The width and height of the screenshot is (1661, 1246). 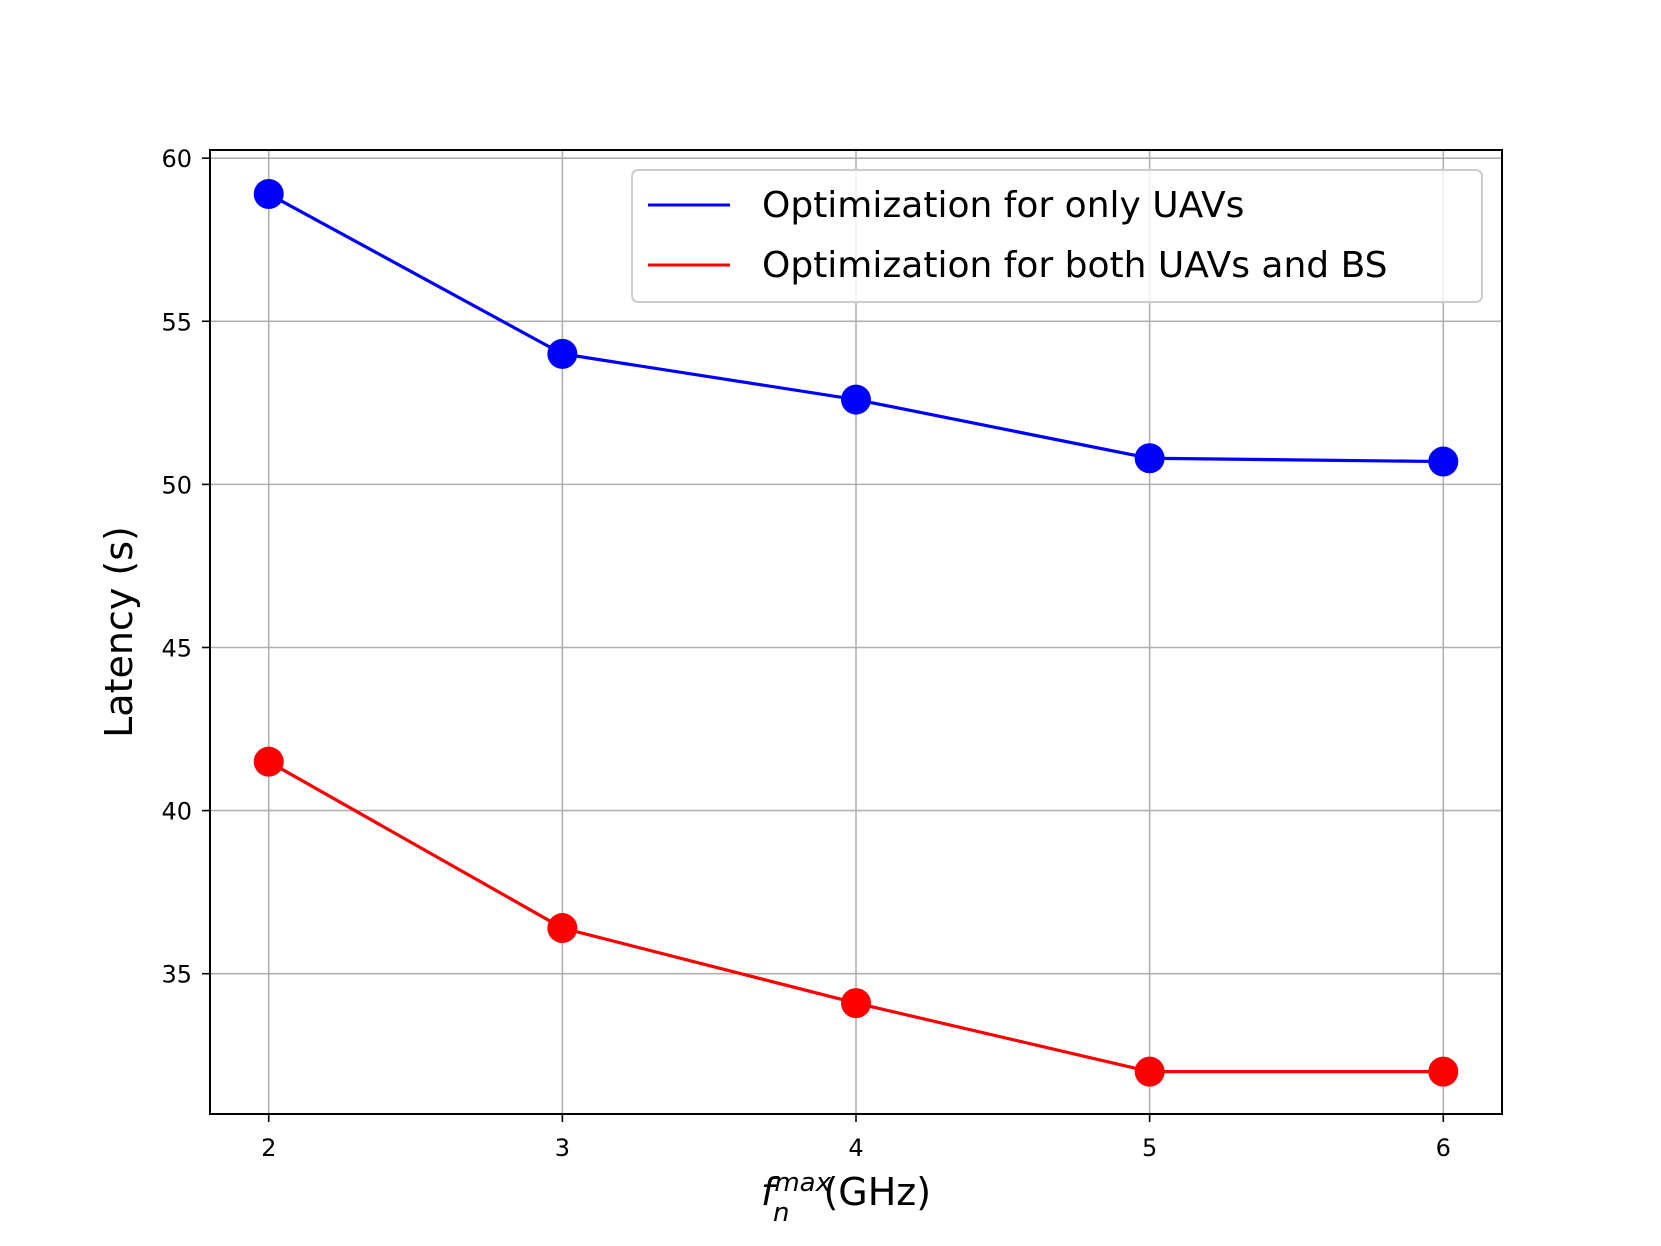 What do you see at coordinates (877, 1192) in the screenshot?
I see `x-axis-unit: (GHz)` at bounding box center [877, 1192].